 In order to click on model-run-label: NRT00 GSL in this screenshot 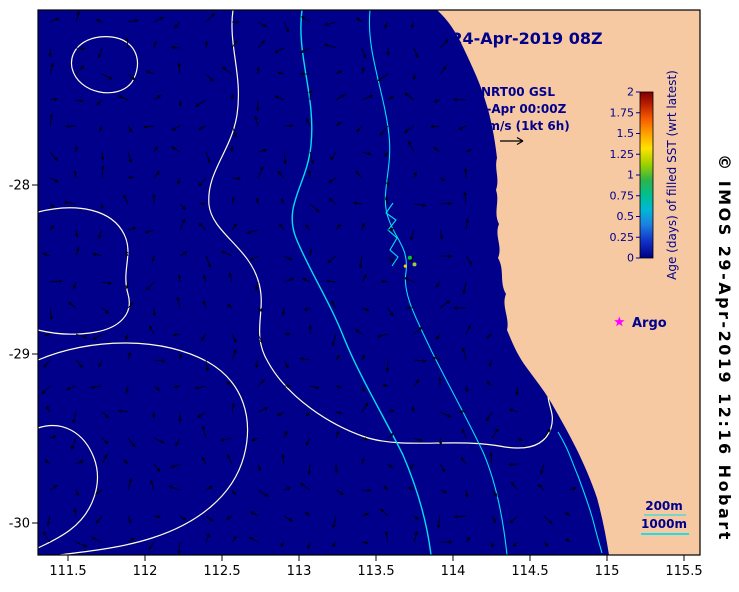, I will do `click(518, 92)`.